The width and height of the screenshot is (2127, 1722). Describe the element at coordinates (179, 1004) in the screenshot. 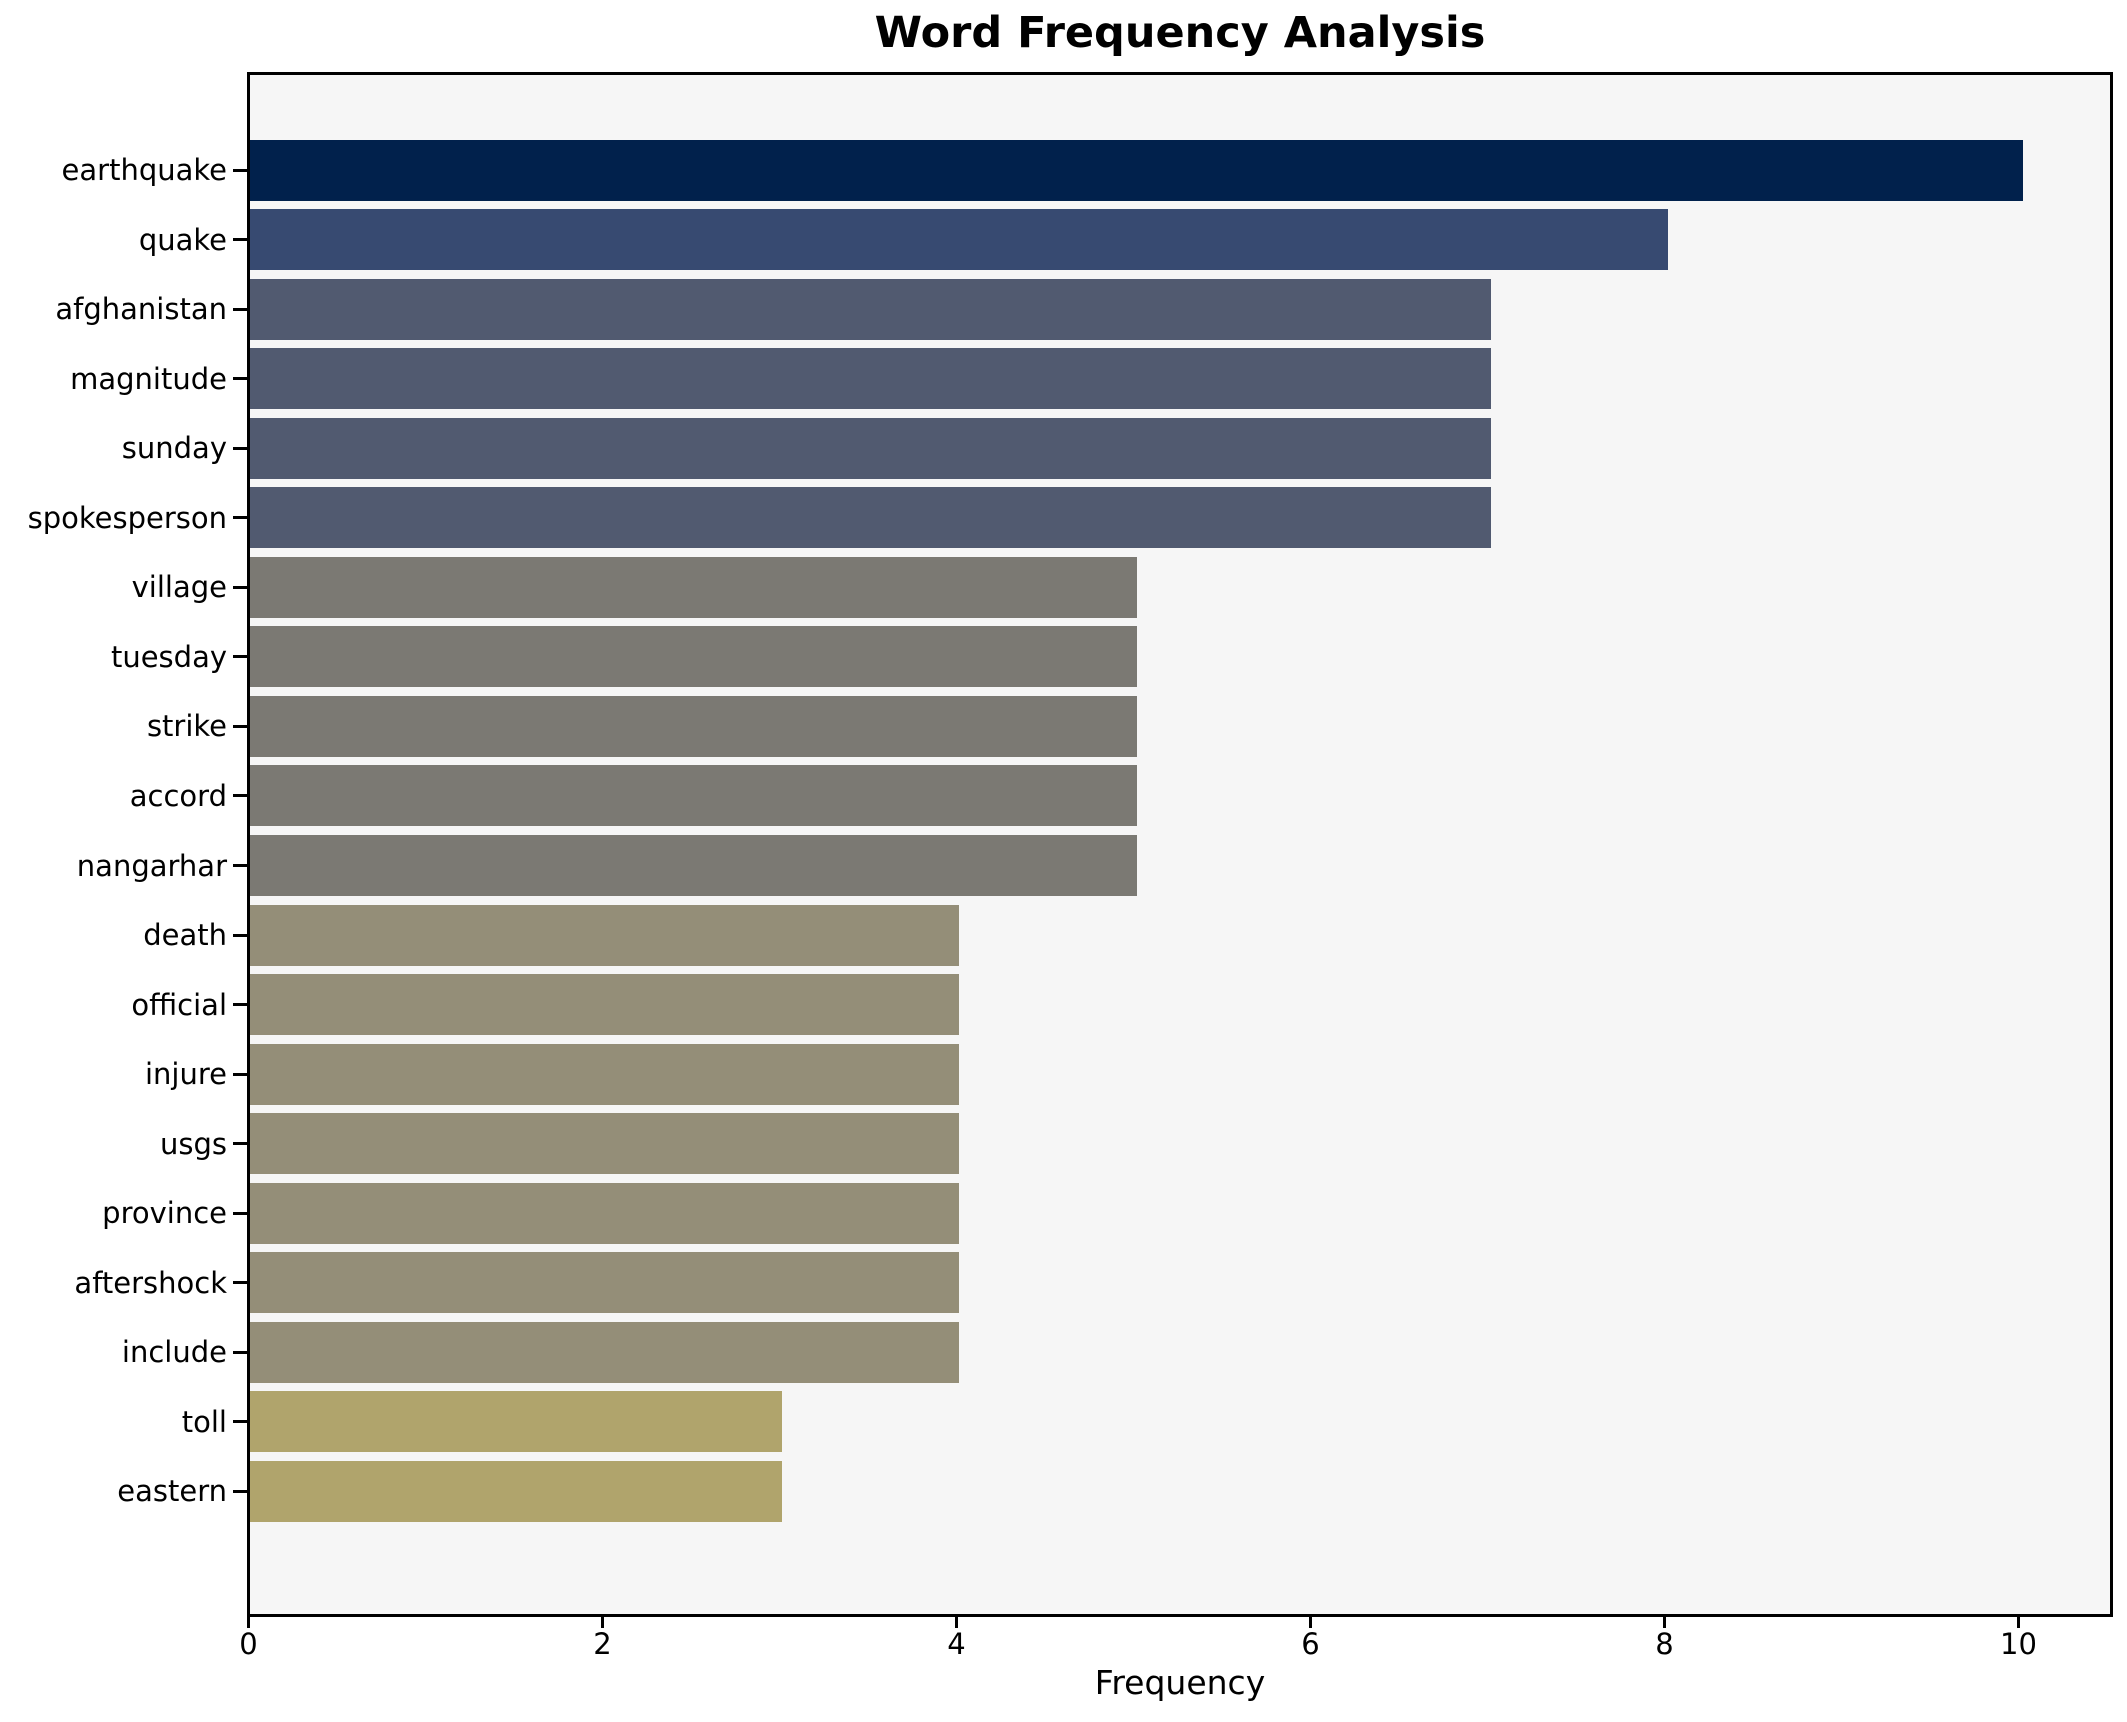

I see `y-tick-label-official: official` at that location.